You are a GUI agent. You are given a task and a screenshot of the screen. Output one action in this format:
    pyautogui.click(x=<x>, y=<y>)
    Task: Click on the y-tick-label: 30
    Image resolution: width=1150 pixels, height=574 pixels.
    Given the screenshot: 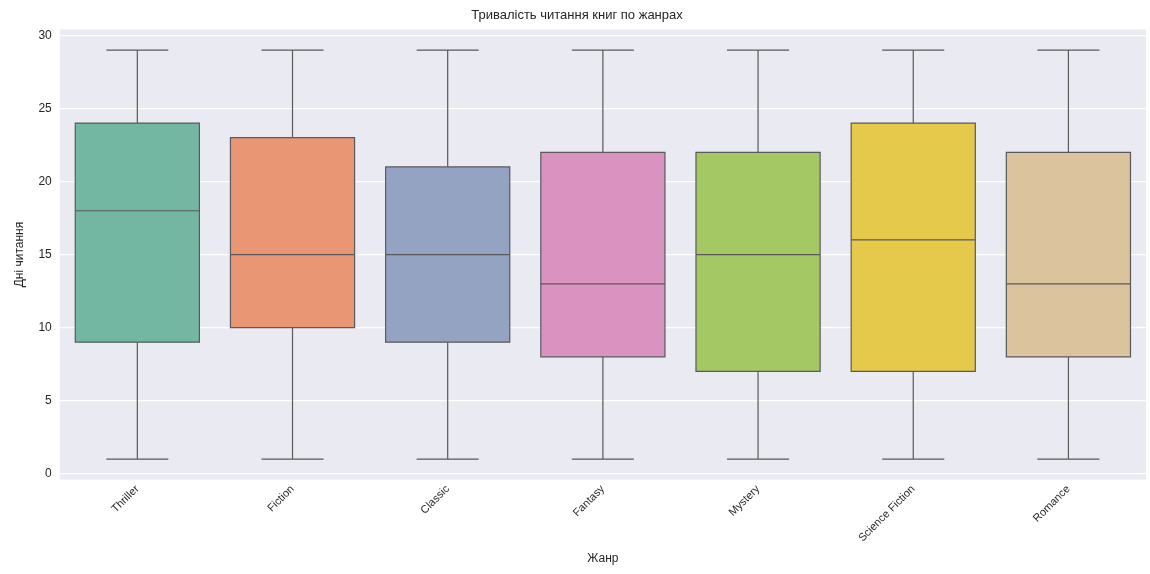 What is the action you would take?
    pyautogui.click(x=45, y=34)
    